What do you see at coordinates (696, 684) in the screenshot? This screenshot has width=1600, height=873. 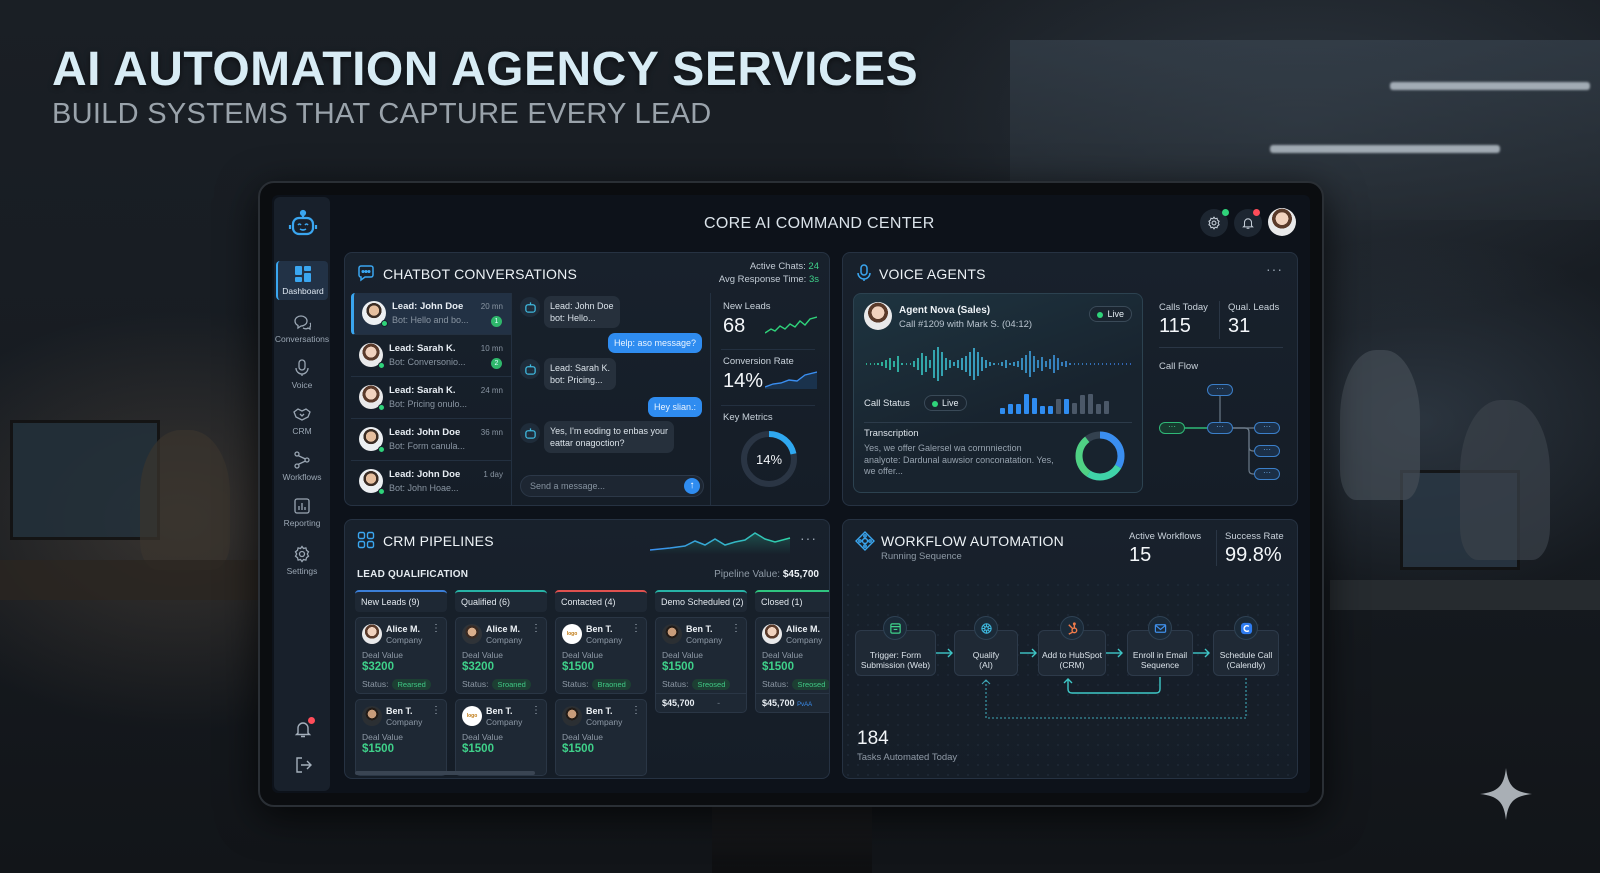 I see `deal-status: Status: Sreosed` at bounding box center [696, 684].